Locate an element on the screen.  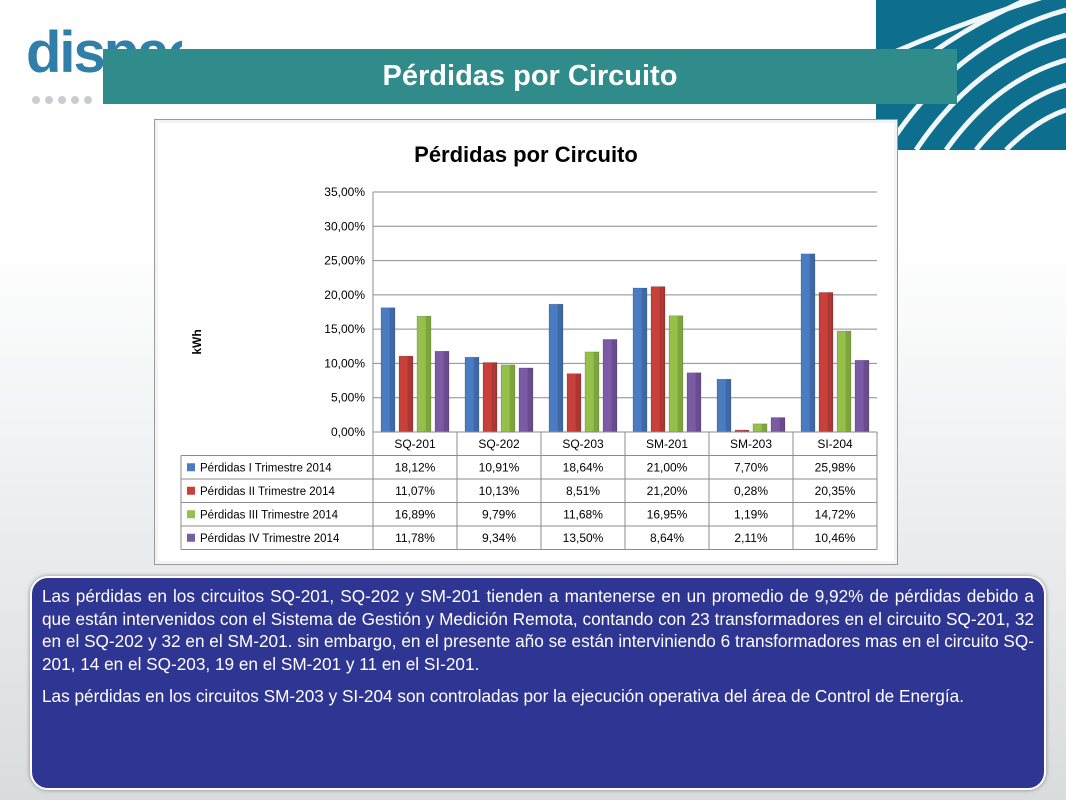
data-value-label: 16,89% is located at coordinates (415, 515).